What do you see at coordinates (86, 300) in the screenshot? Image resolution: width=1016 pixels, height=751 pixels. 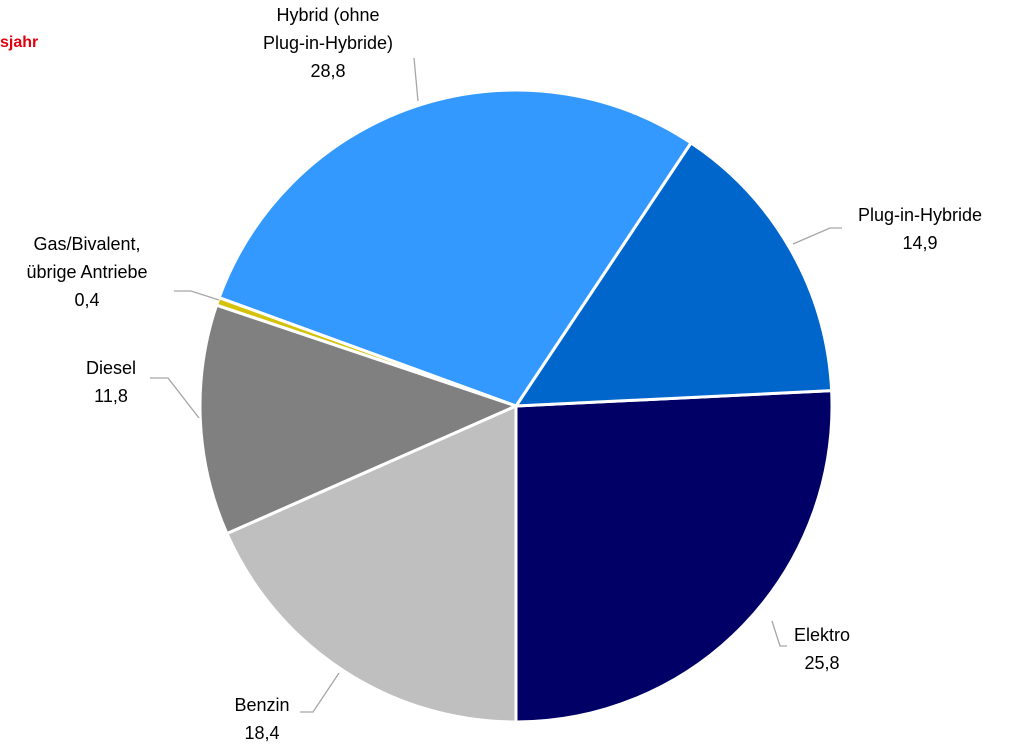 I see `slice-value-label: 0,4` at bounding box center [86, 300].